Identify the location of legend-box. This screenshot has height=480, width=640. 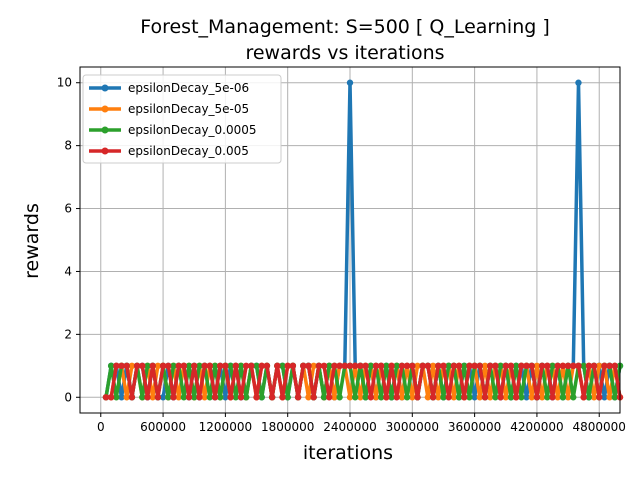
(182, 119).